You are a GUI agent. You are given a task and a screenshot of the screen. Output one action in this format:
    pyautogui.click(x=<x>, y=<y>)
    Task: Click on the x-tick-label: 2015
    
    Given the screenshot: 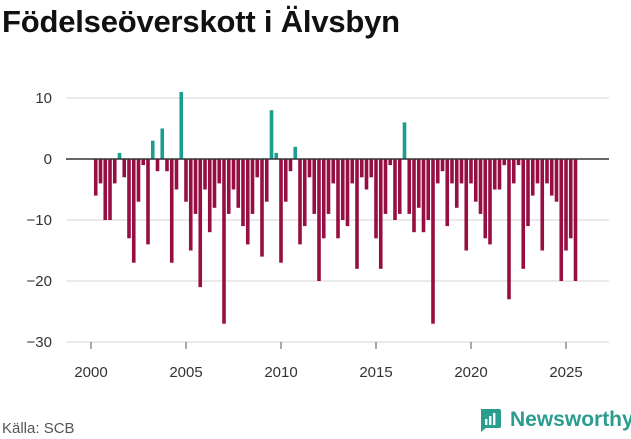 What is the action you would take?
    pyautogui.click(x=375, y=372)
    